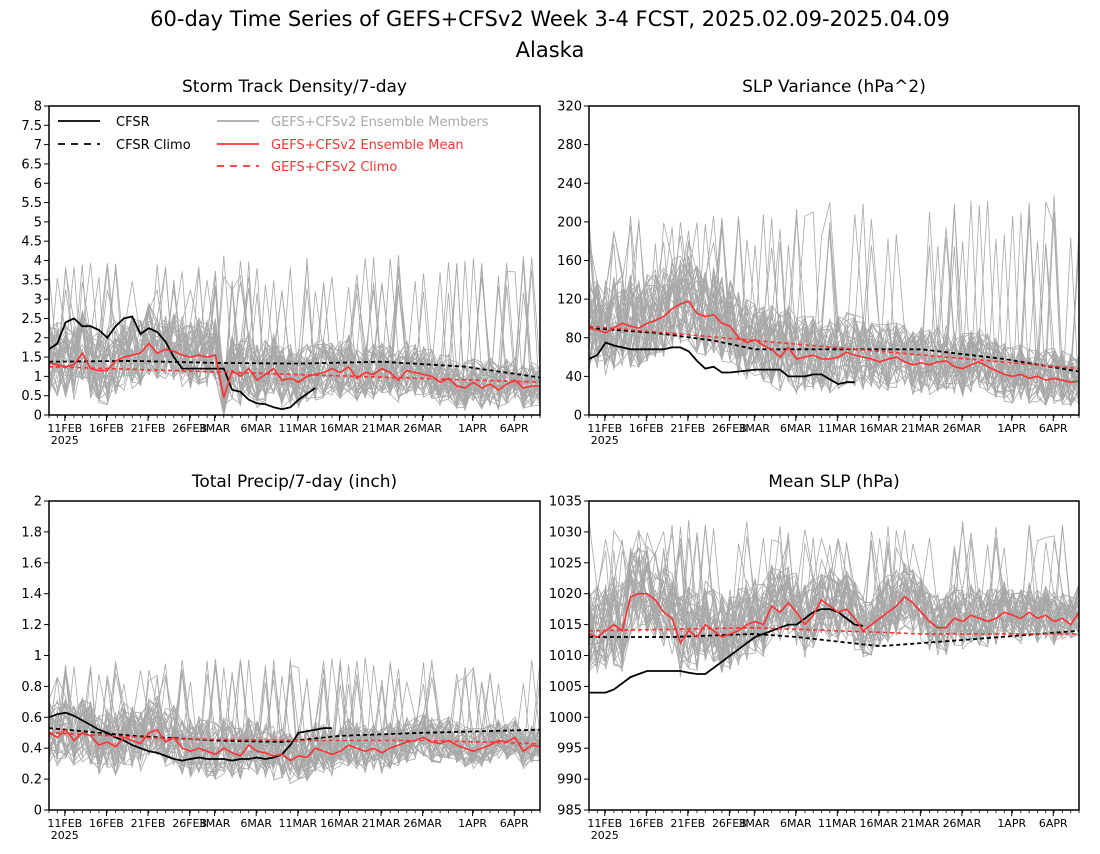 The image size is (1100, 854). Describe the element at coordinates (565, 625) in the screenshot. I see `y-tick-label: 1015` at that location.